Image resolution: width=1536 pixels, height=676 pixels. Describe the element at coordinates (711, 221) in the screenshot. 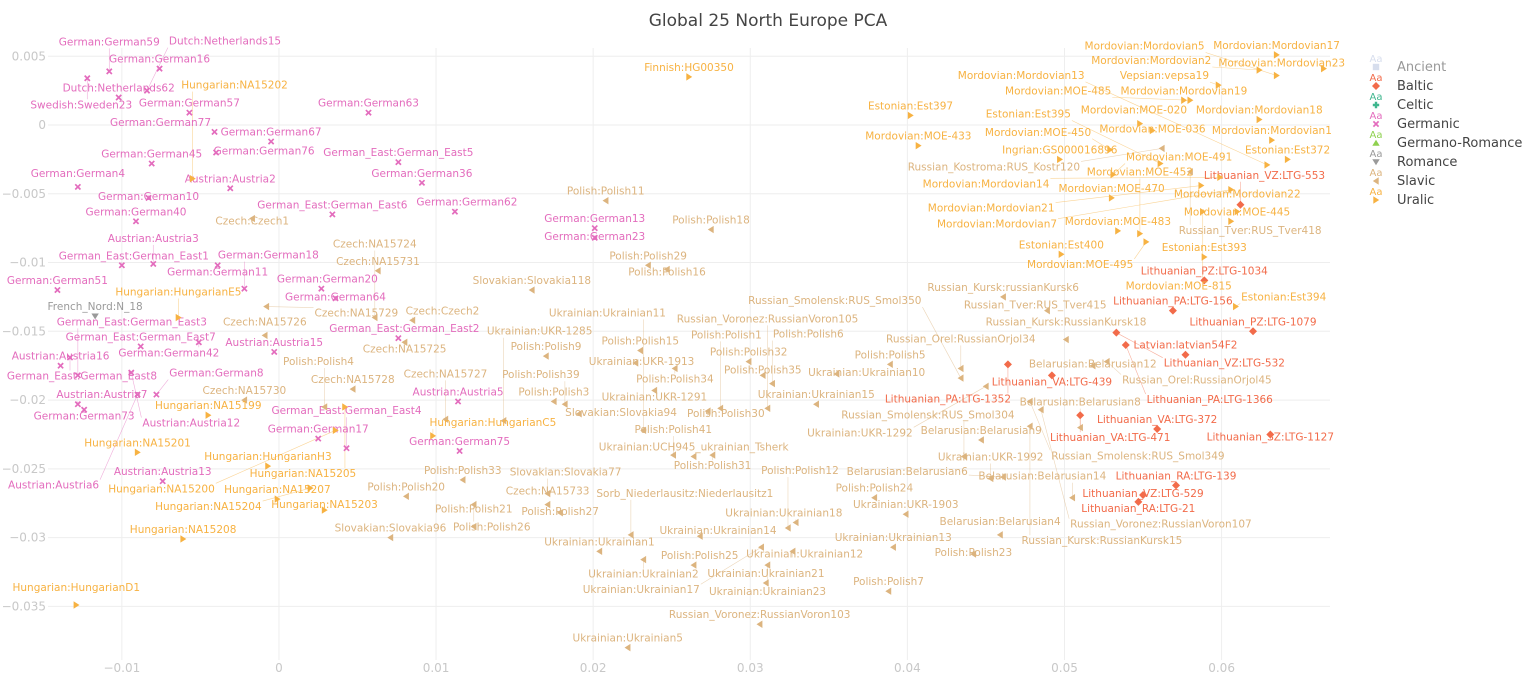

I see `point-label: Polish:Polish18` at that location.